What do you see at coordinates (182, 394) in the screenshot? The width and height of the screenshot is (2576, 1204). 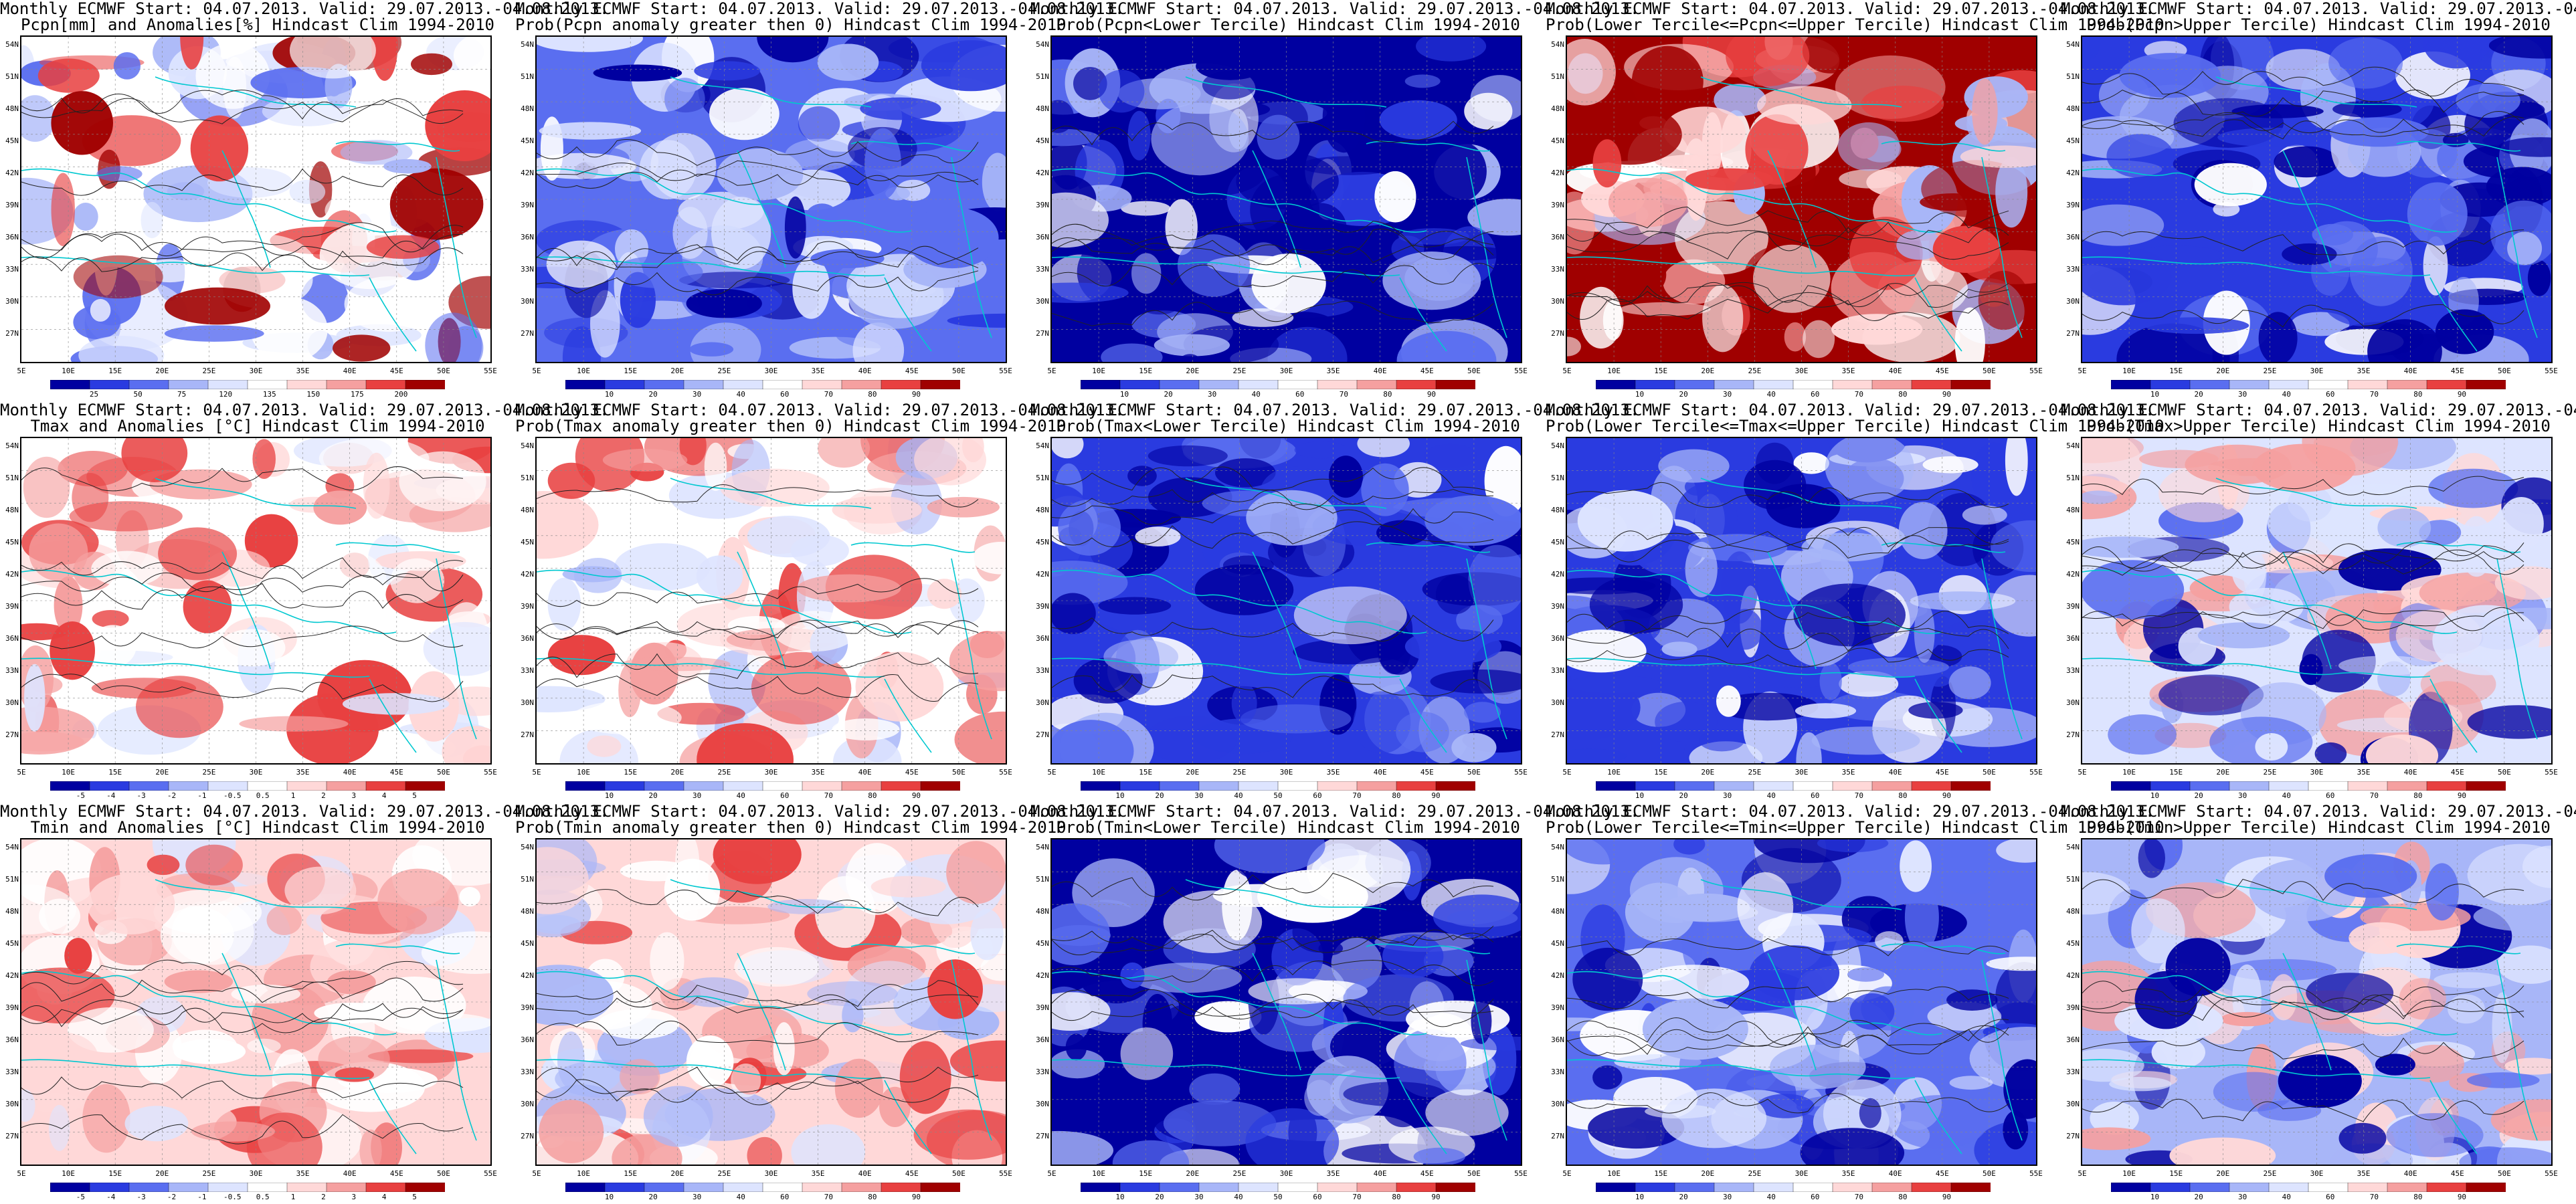 I see `colorbar-tick-label: 75` at bounding box center [182, 394].